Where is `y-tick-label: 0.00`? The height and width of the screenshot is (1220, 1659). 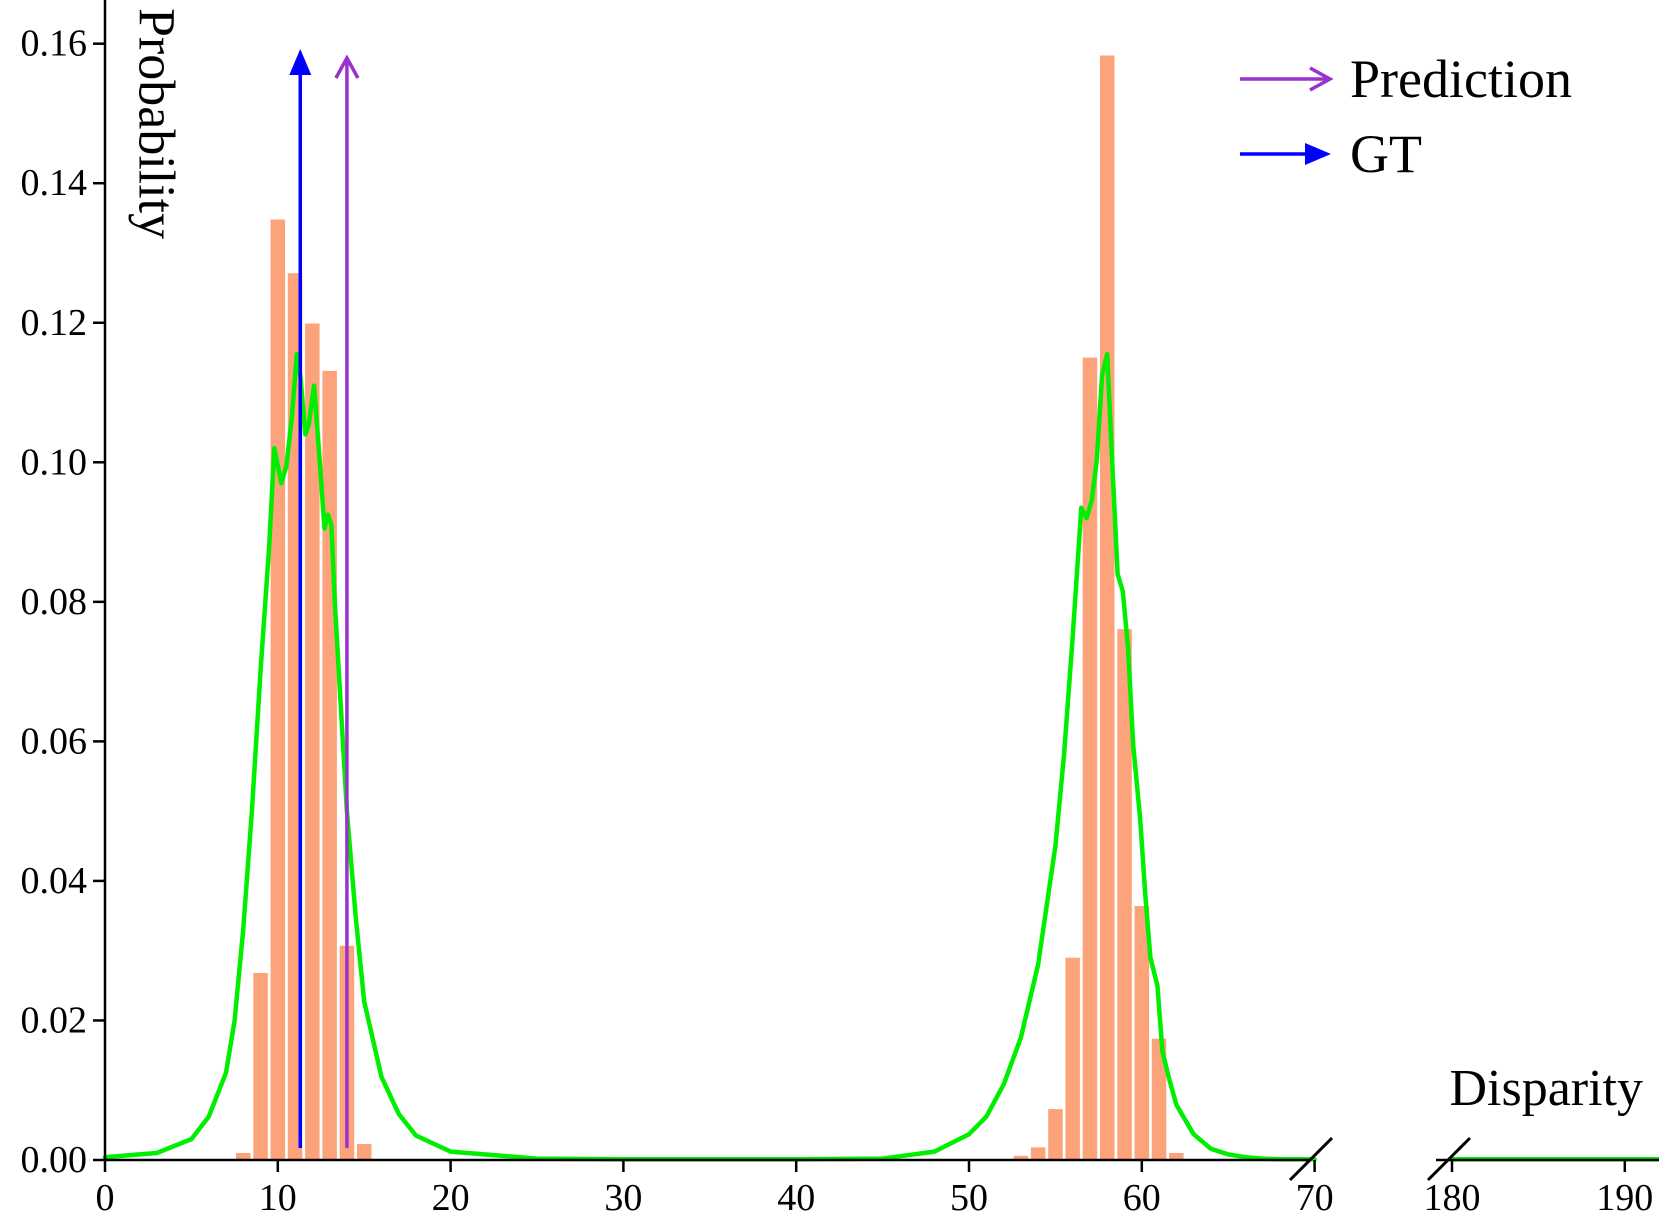
y-tick-label: 0.00 is located at coordinates (54, 1160).